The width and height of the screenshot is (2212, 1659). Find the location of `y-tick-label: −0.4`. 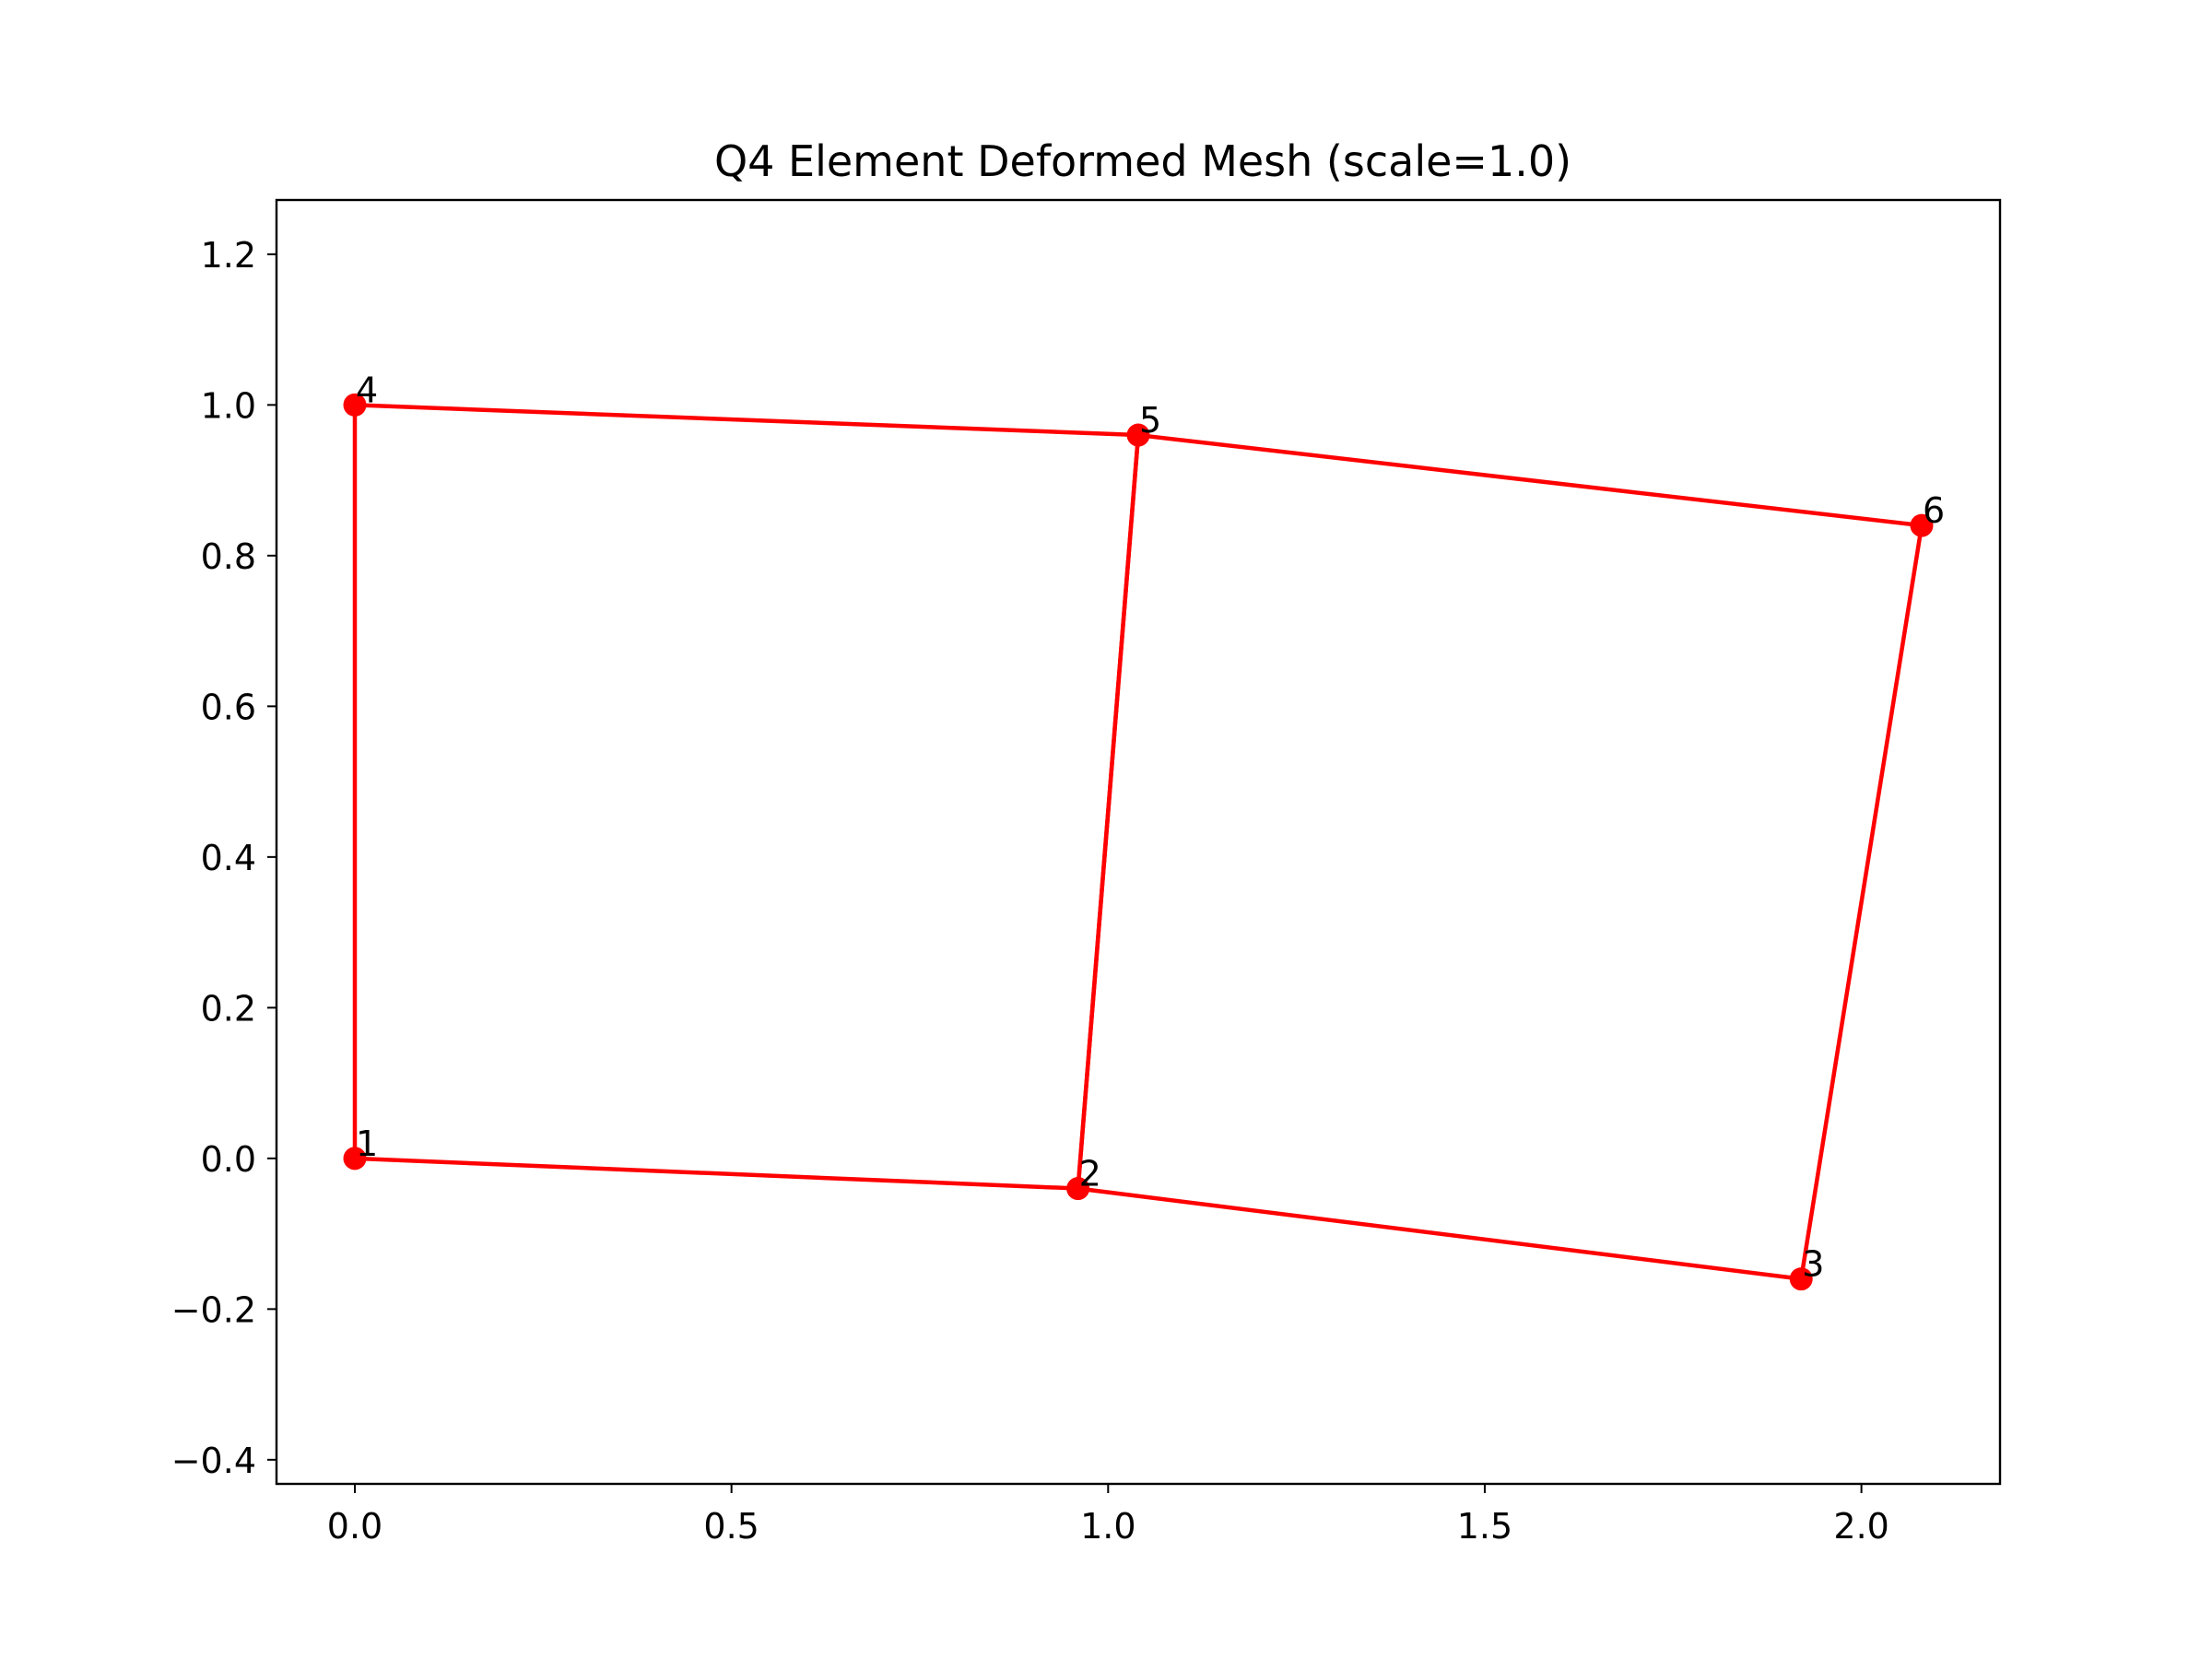

y-tick-label: −0.4 is located at coordinates (213, 1461).